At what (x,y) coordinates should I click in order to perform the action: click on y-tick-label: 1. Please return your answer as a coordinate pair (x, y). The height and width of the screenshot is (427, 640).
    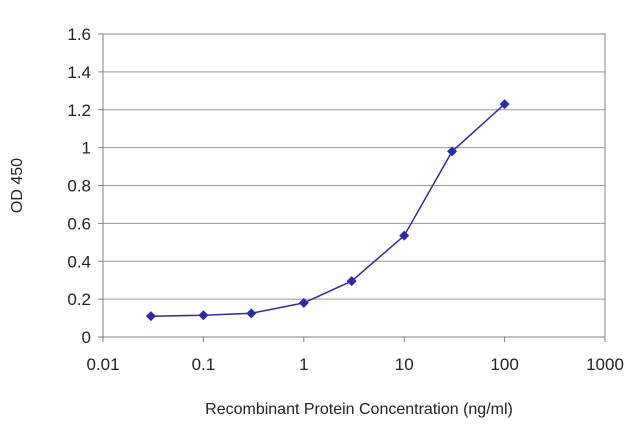
    Looking at the image, I should click on (86, 148).